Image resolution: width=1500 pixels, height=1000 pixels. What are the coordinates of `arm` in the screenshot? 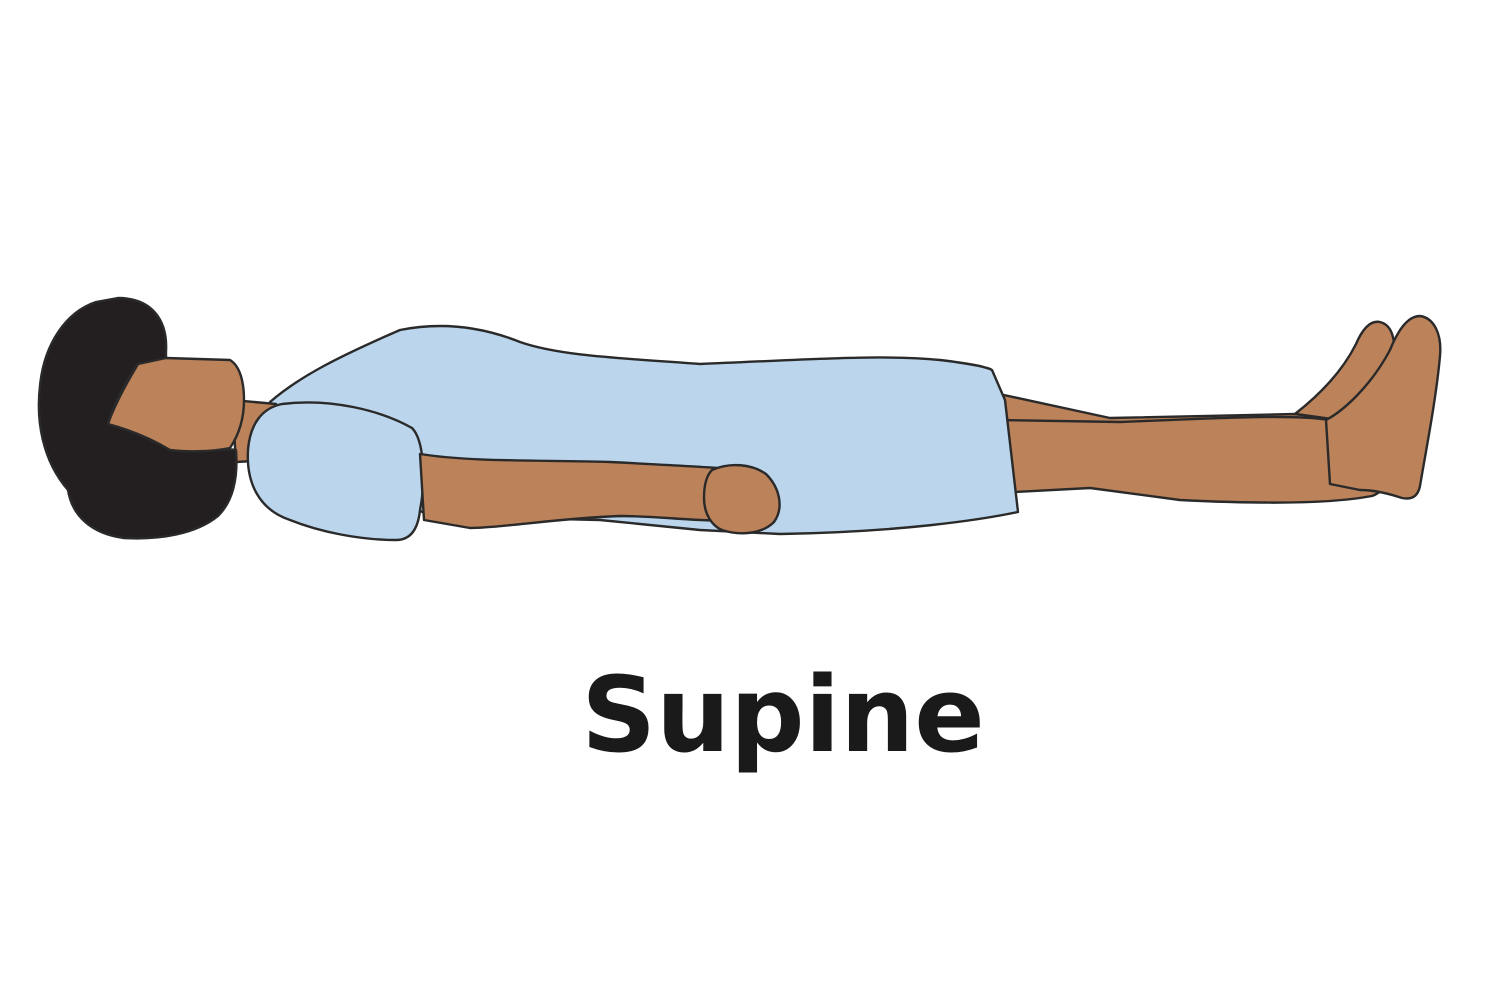 It's located at (575, 491).